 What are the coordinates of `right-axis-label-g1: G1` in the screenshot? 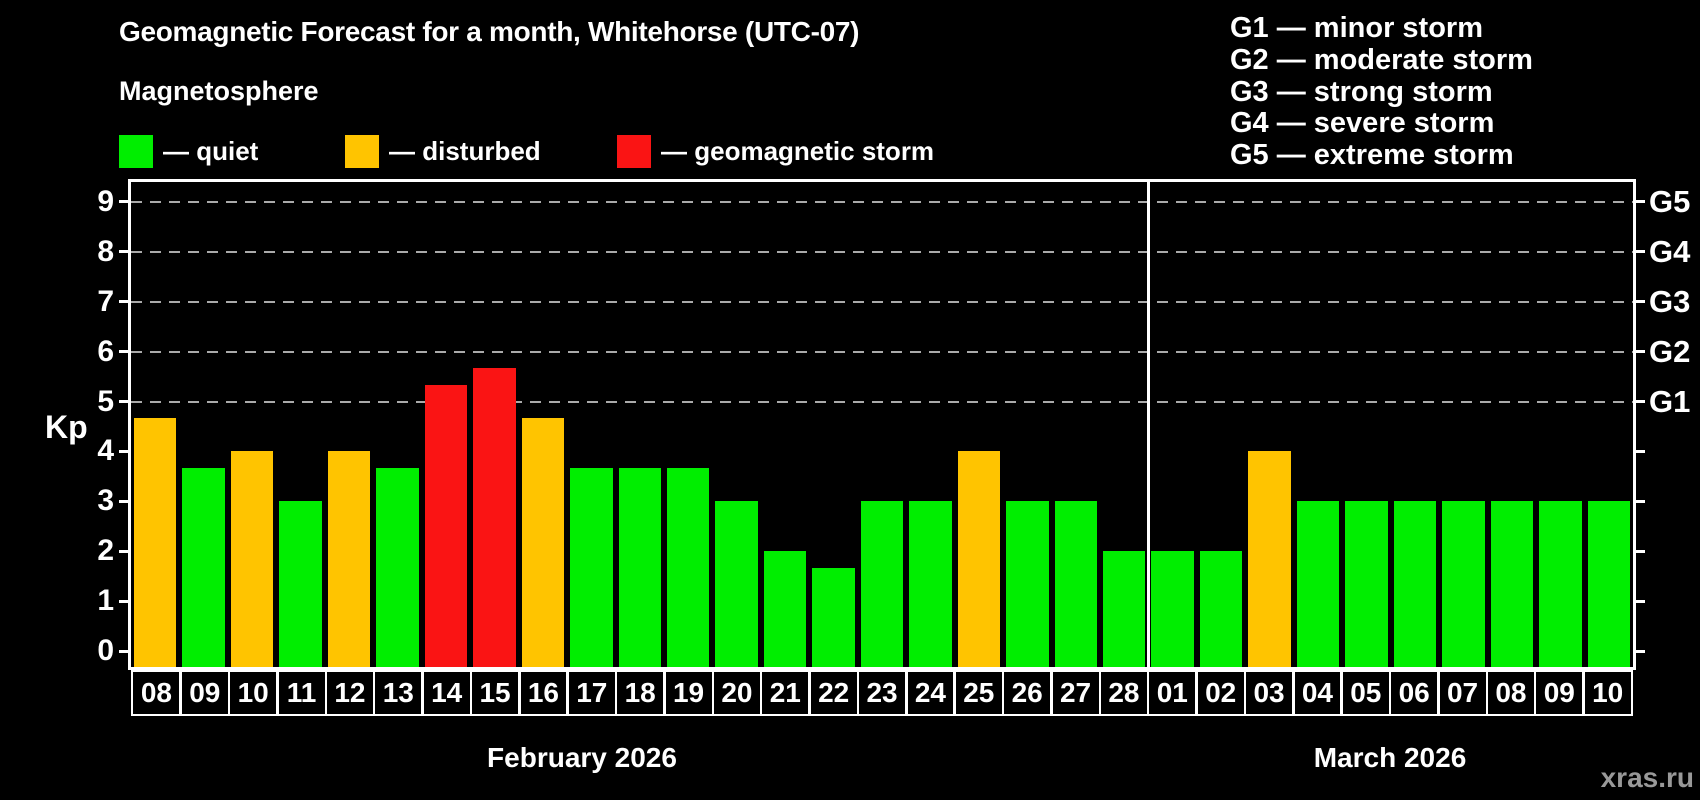 It's located at (1670, 401).